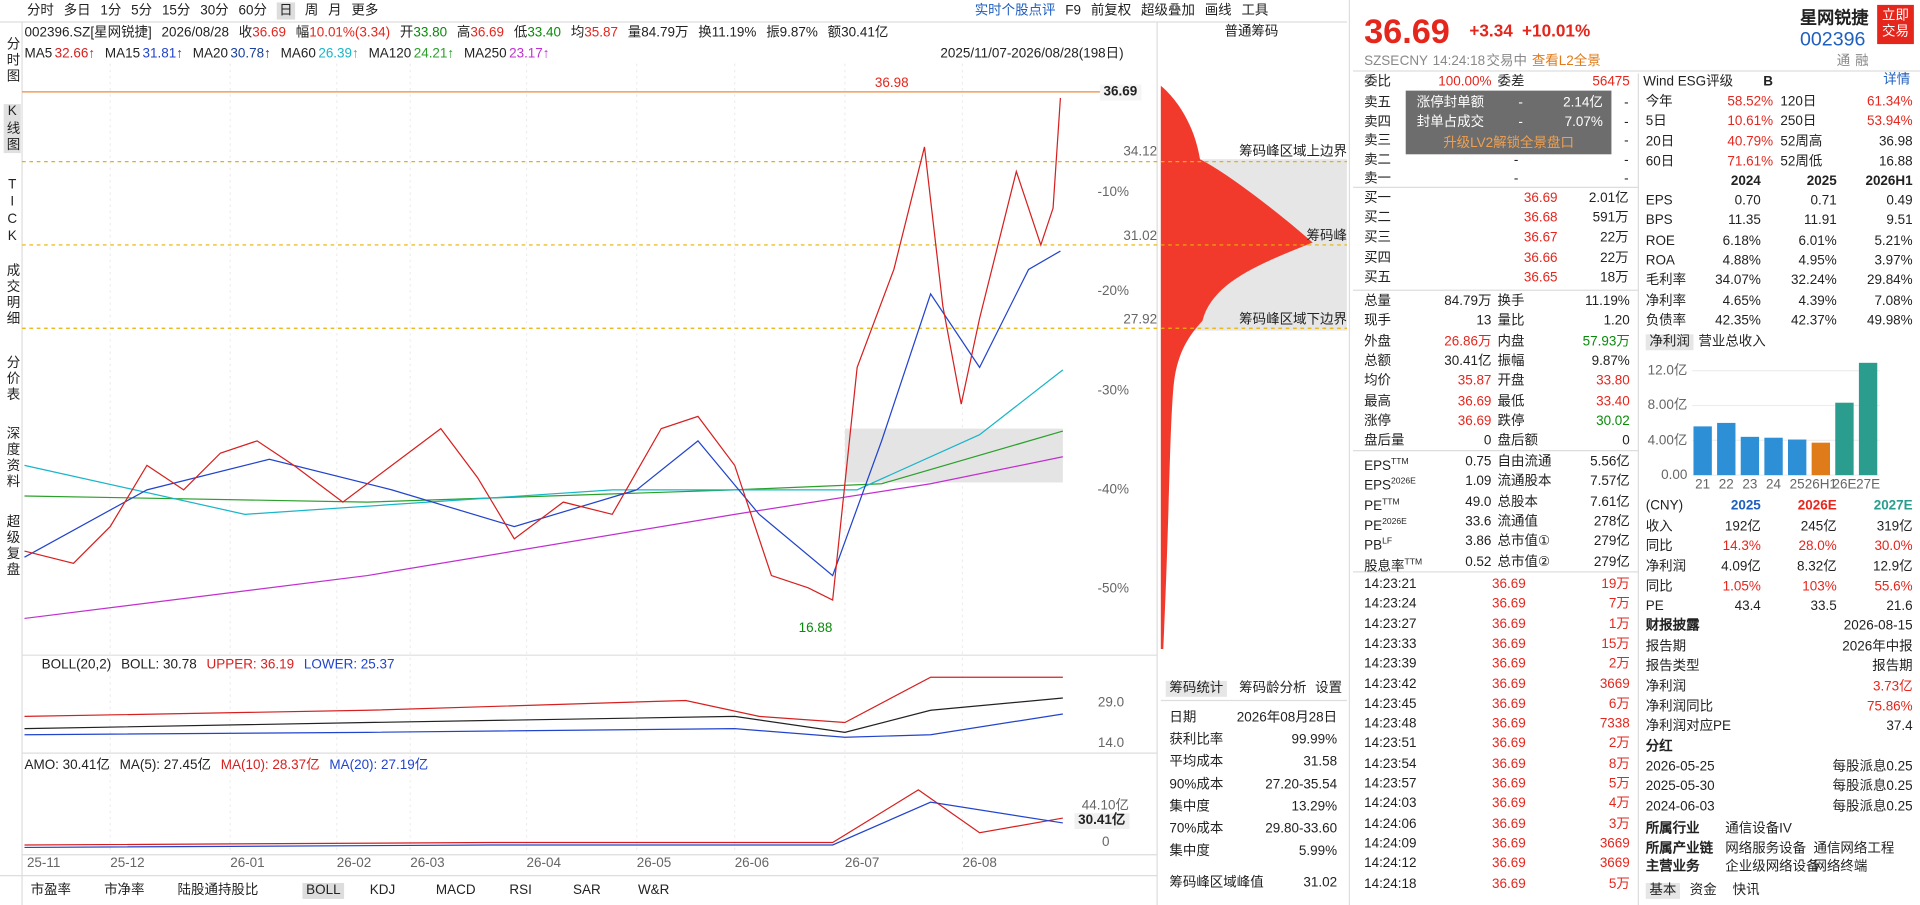 This screenshot has width=1920, height=905. What do you see at coordinates (1511, 361) in the screenshot?
I see `stat-label: 振幅` at bounding box center [1511, 361].